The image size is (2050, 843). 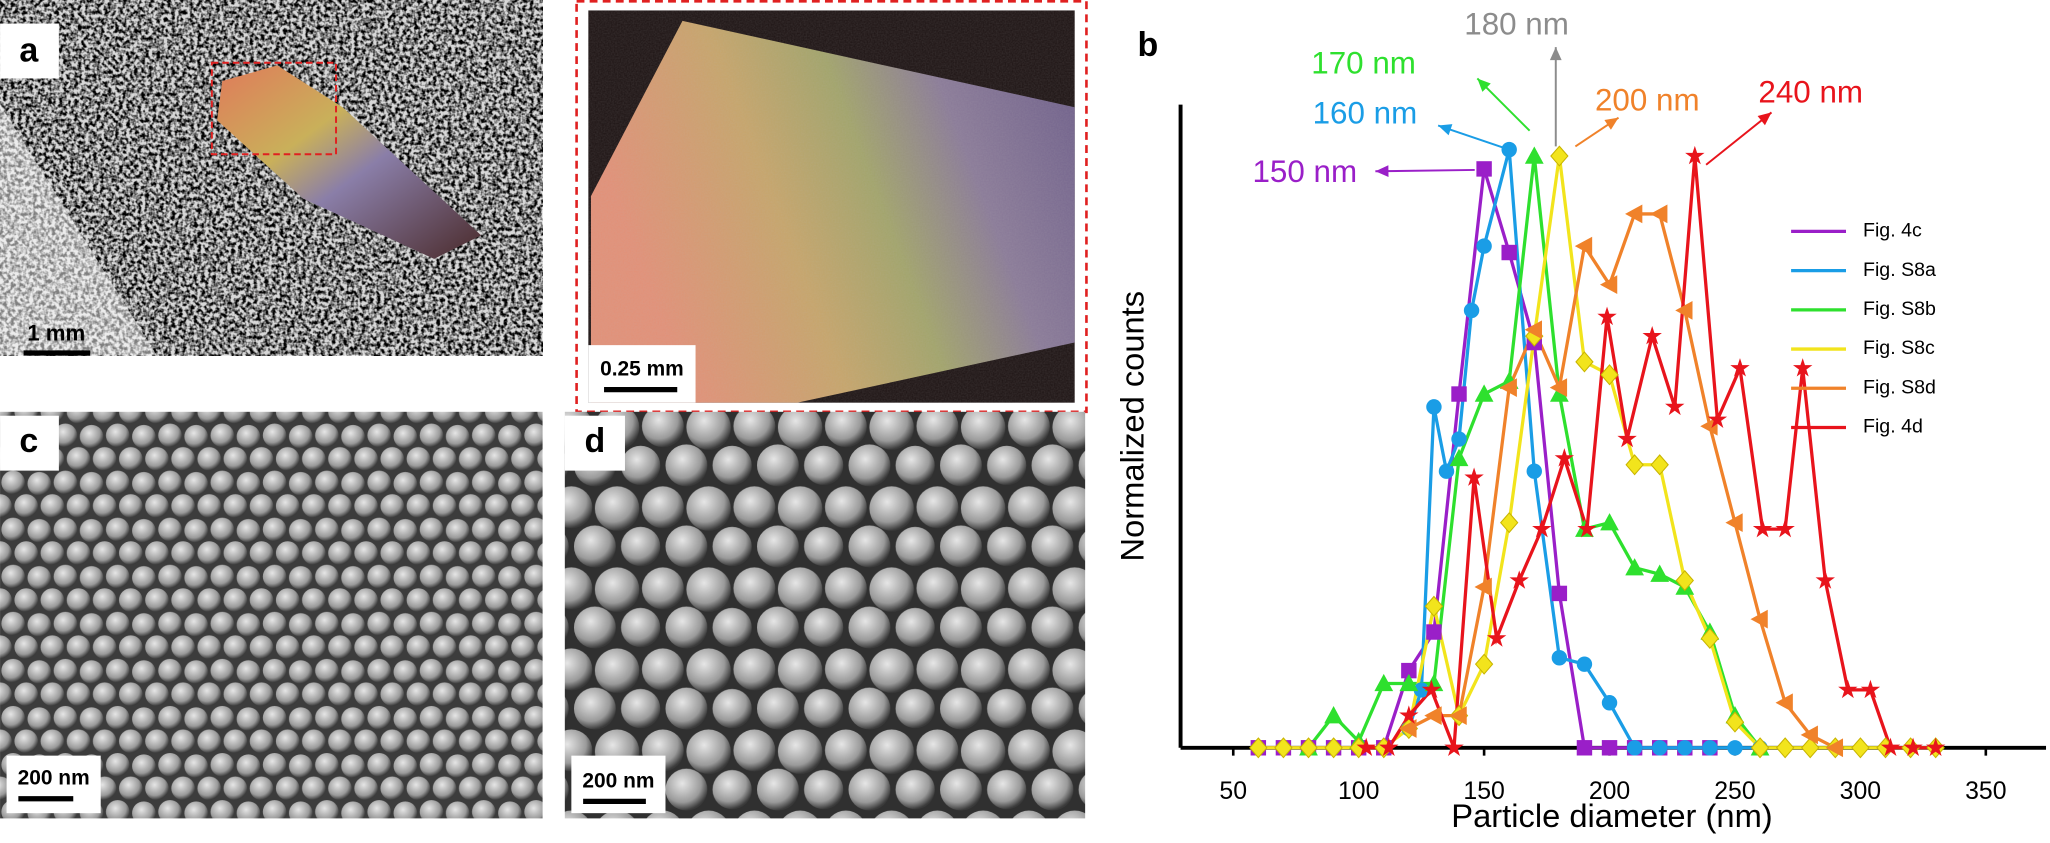 What do you see at coordinates (1899, 348) in the screenshot?
I see `legend-label: Fig. S8c` at bounding box center [1899, 348].